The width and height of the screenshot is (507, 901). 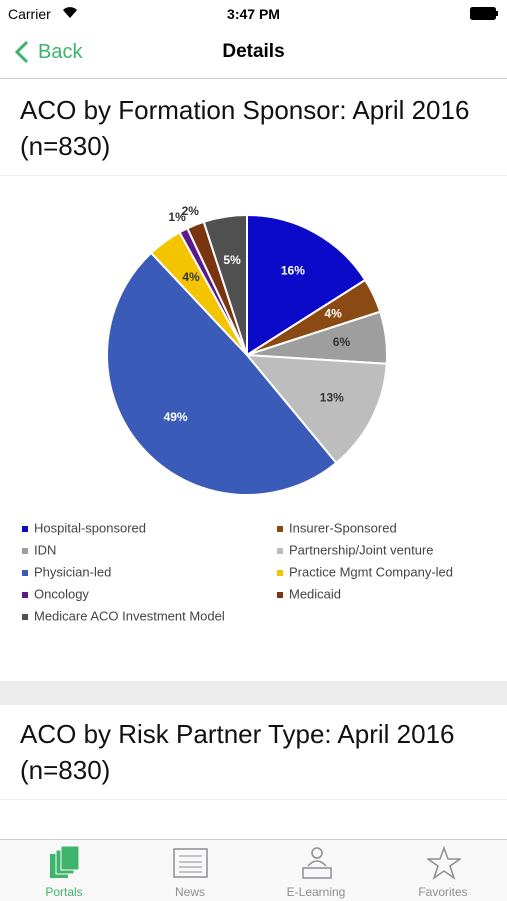 I want to click on value-label: 49%, so click(x=176, y=417).